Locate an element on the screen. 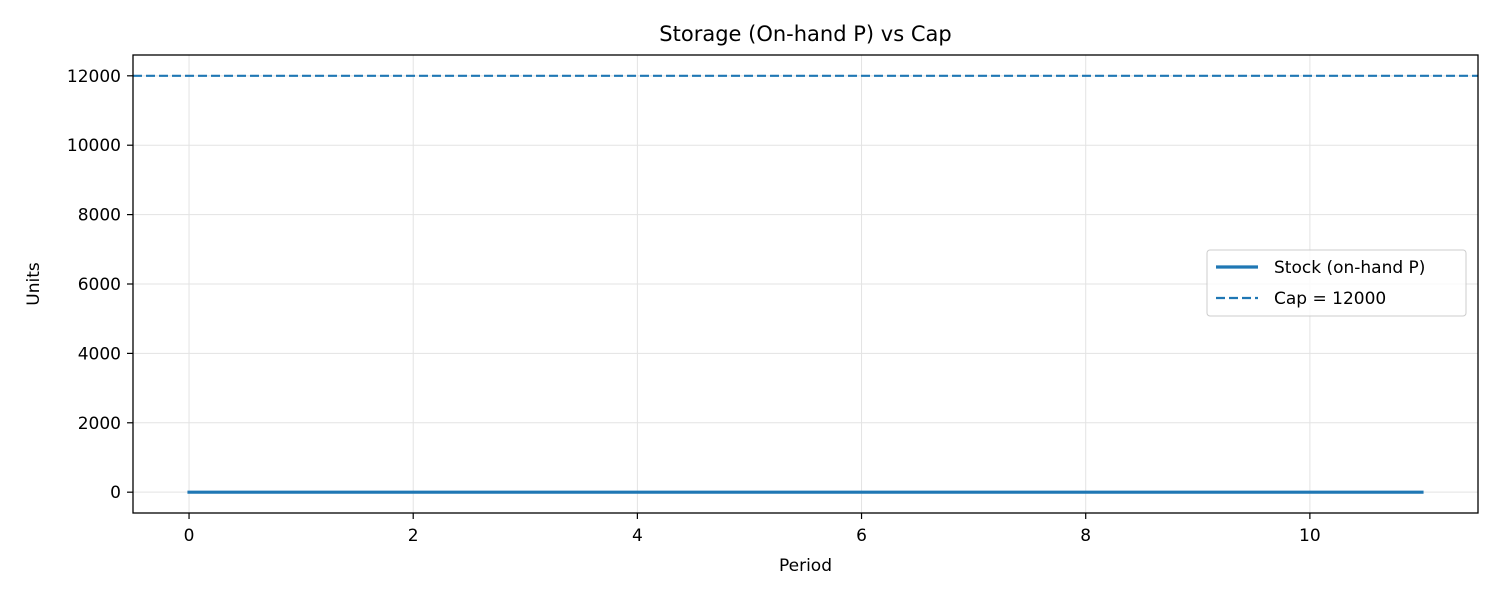  y-tick-label: 12000 is located at coordinates (94, 77).